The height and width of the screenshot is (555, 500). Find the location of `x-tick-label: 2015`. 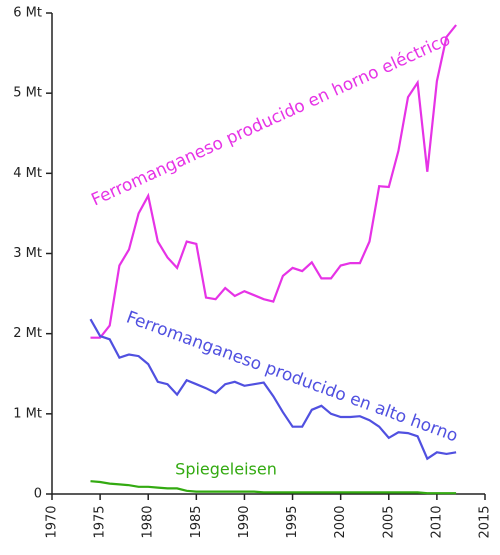

x-tick-label: 2015 is located at coordinates (485, 521).